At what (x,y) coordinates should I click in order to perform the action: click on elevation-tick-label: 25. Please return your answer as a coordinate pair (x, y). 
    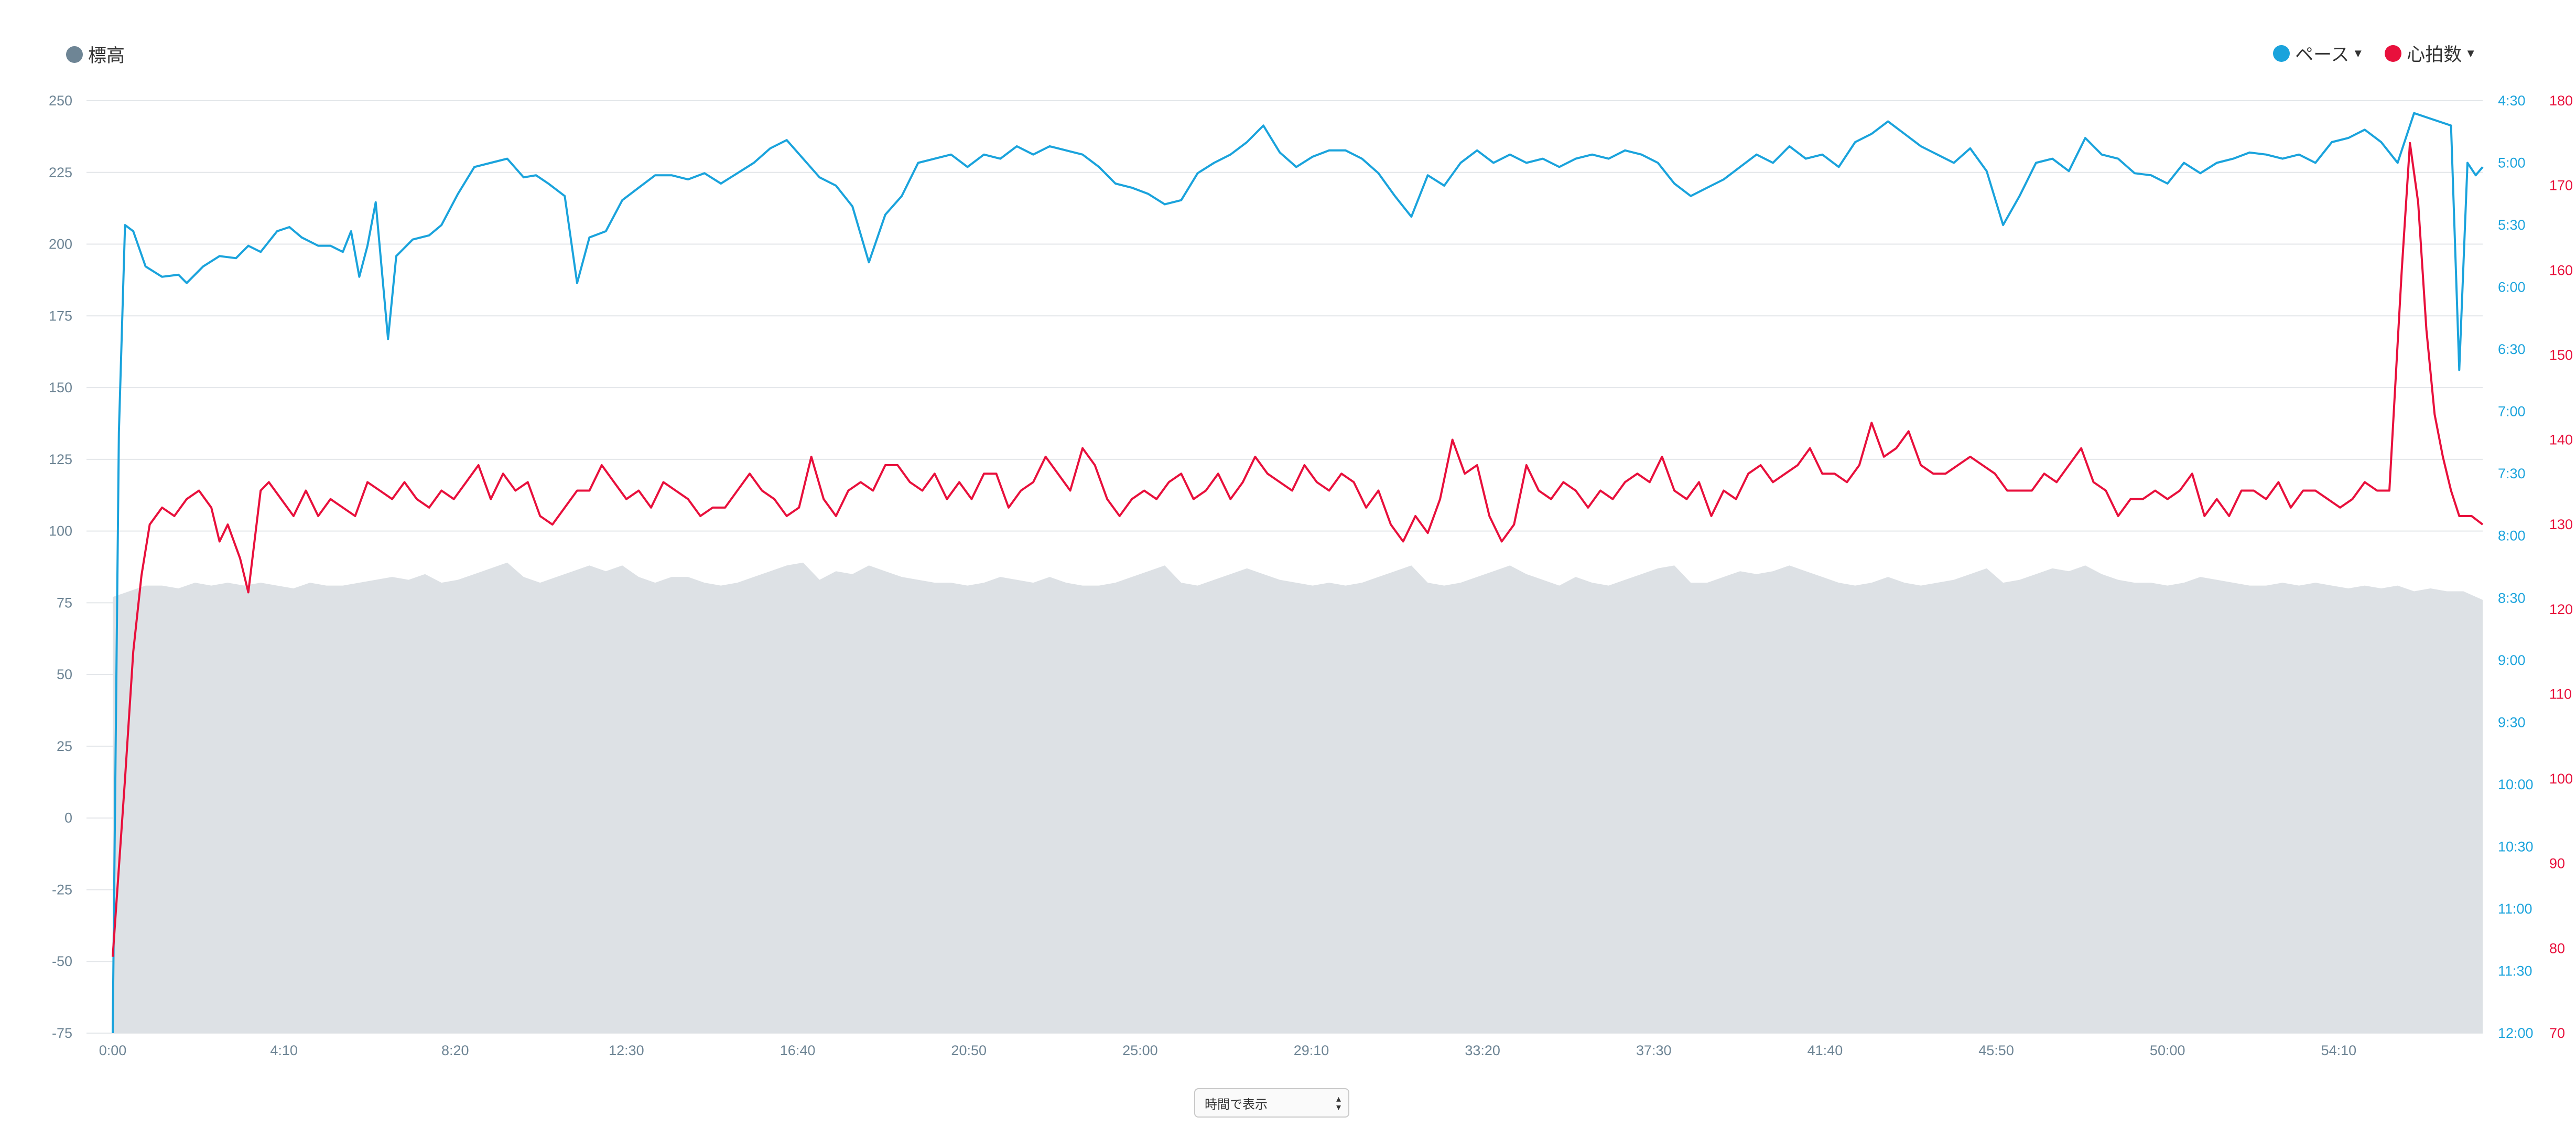
    Looking at the image, I should click on (64, 746).